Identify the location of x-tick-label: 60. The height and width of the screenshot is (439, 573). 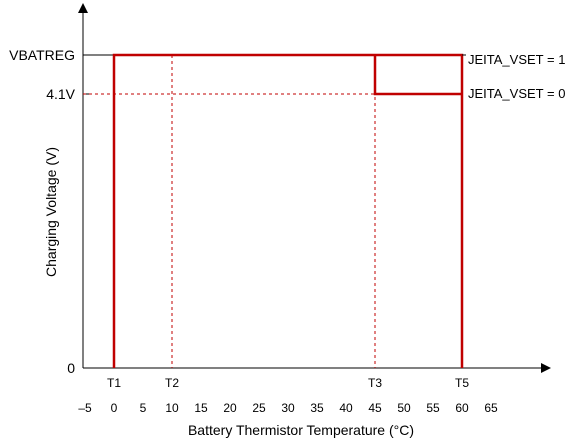
(462, 408).